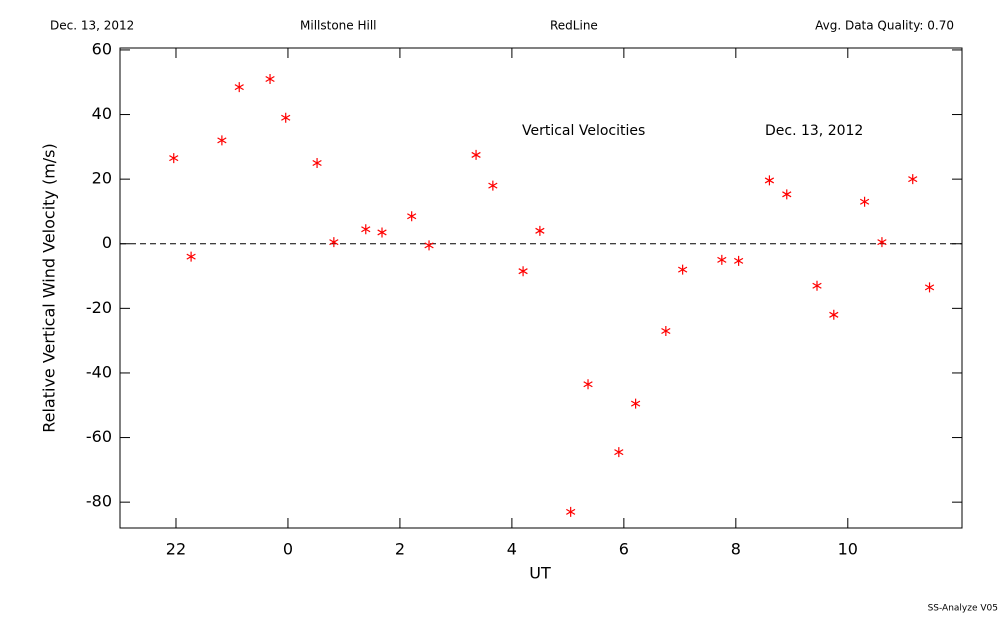  Describe the element at coordinates (574, 26) in the screenshot. I see `header-emission: RedLine` at that location.